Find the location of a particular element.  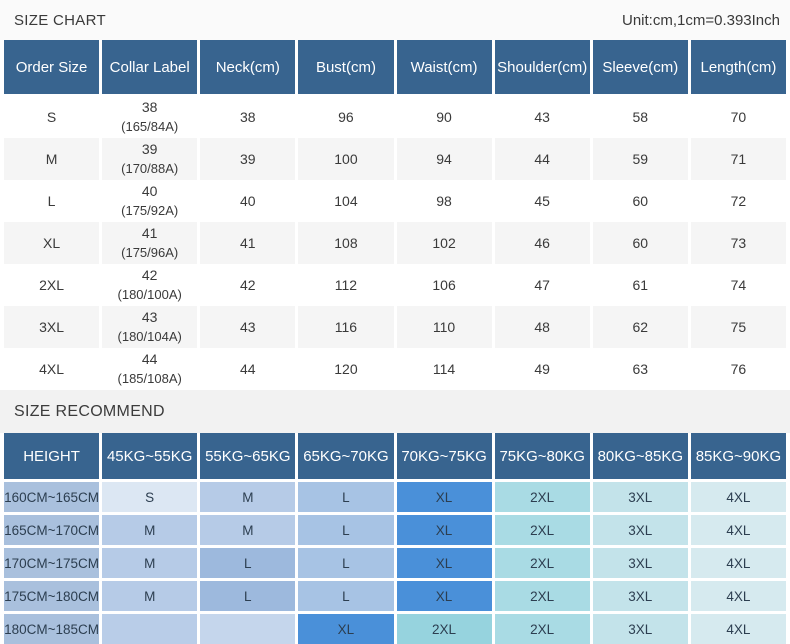

shoulder-cell: 49 is located at coordinates (542, 369).